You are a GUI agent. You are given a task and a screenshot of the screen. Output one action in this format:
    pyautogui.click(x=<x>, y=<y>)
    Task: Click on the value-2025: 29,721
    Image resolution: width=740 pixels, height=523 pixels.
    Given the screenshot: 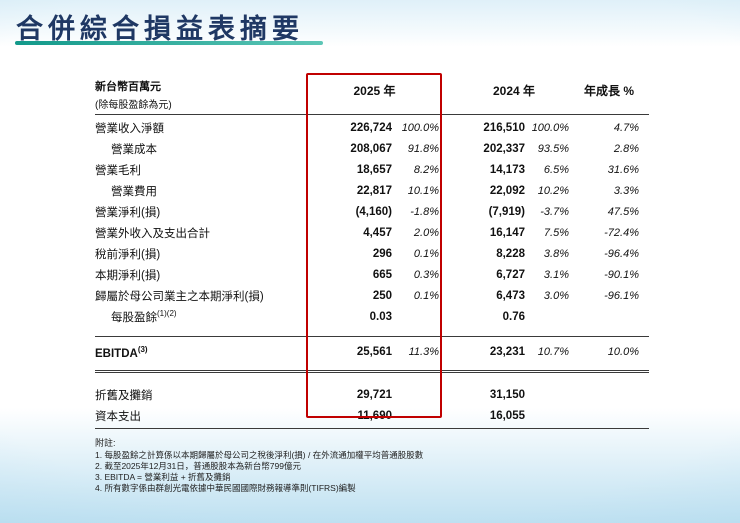 What is the action you would take?
    pyautogui.click(x=374, y=394)
    